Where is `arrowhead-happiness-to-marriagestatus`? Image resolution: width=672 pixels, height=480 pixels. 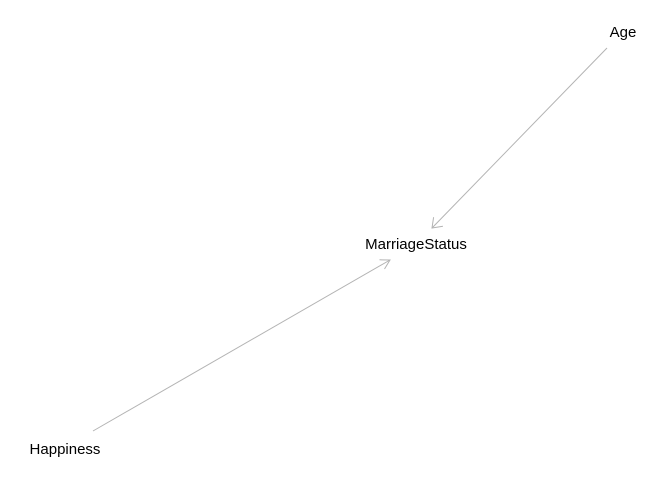 arrowhead-happiness-to-marriagestatus is located at coordinates (385, 264).